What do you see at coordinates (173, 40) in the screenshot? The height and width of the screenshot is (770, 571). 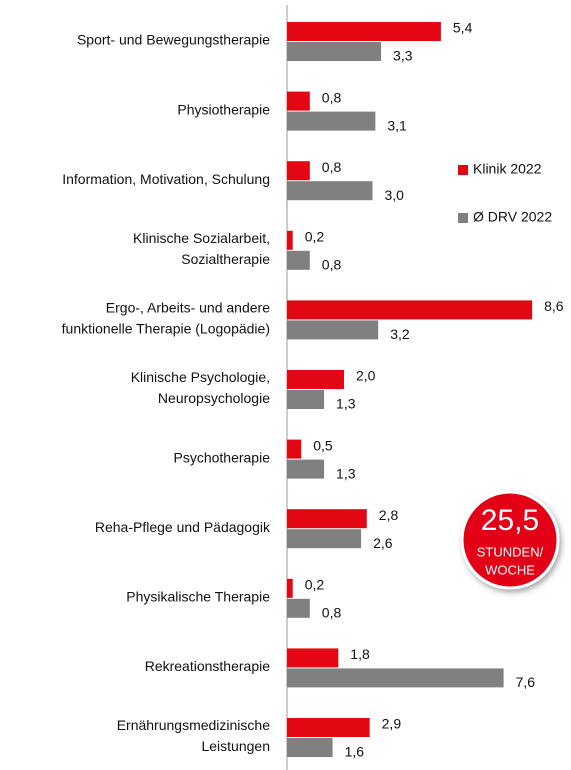 I see `category-label: Sport- und Bewegungstherapie` at bounding box center [173, 40].